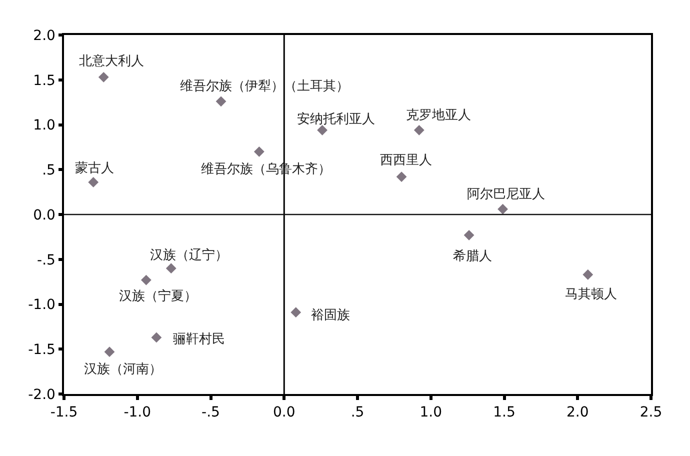 The height and width of the screenshot is (456, 690). Describe the element at coordinates (46, 260) in the screenshot. I see `y-tick-label: -.5` at that location.